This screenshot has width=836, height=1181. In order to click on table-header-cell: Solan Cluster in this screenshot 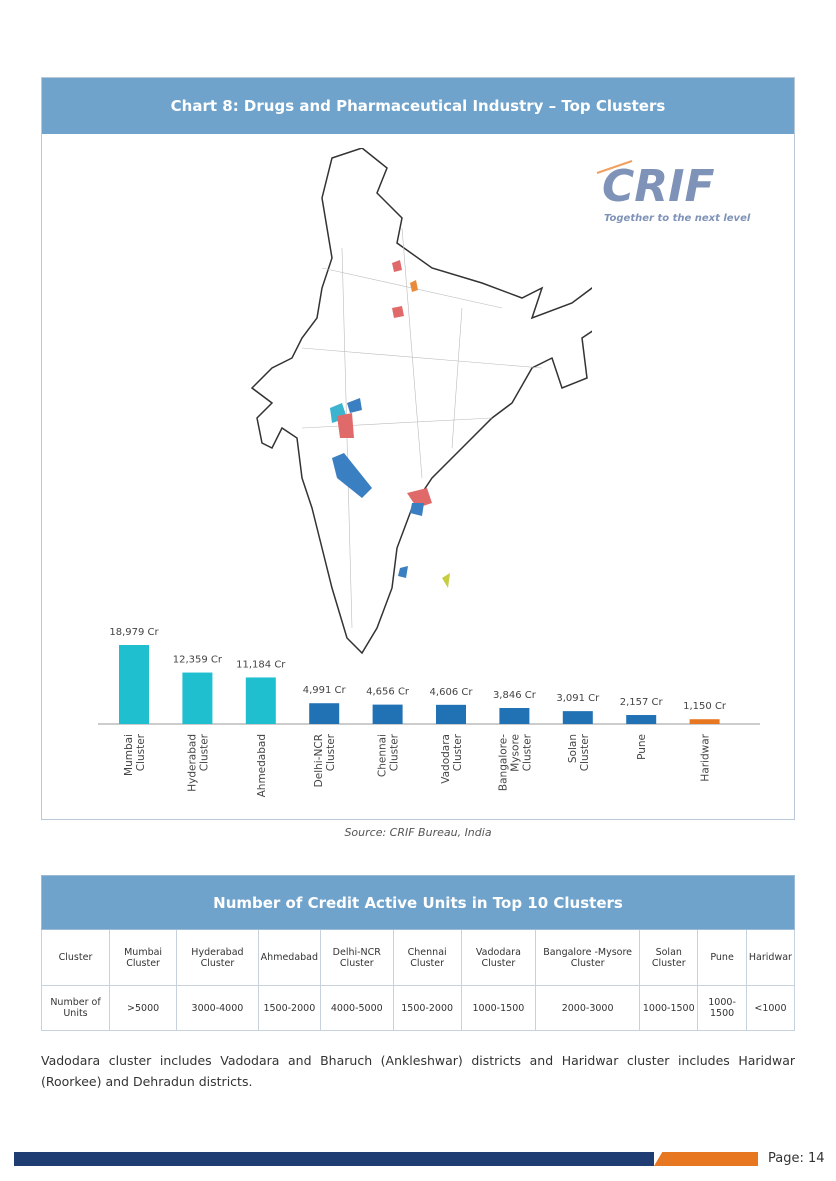, I will do `click(669, 957)`.